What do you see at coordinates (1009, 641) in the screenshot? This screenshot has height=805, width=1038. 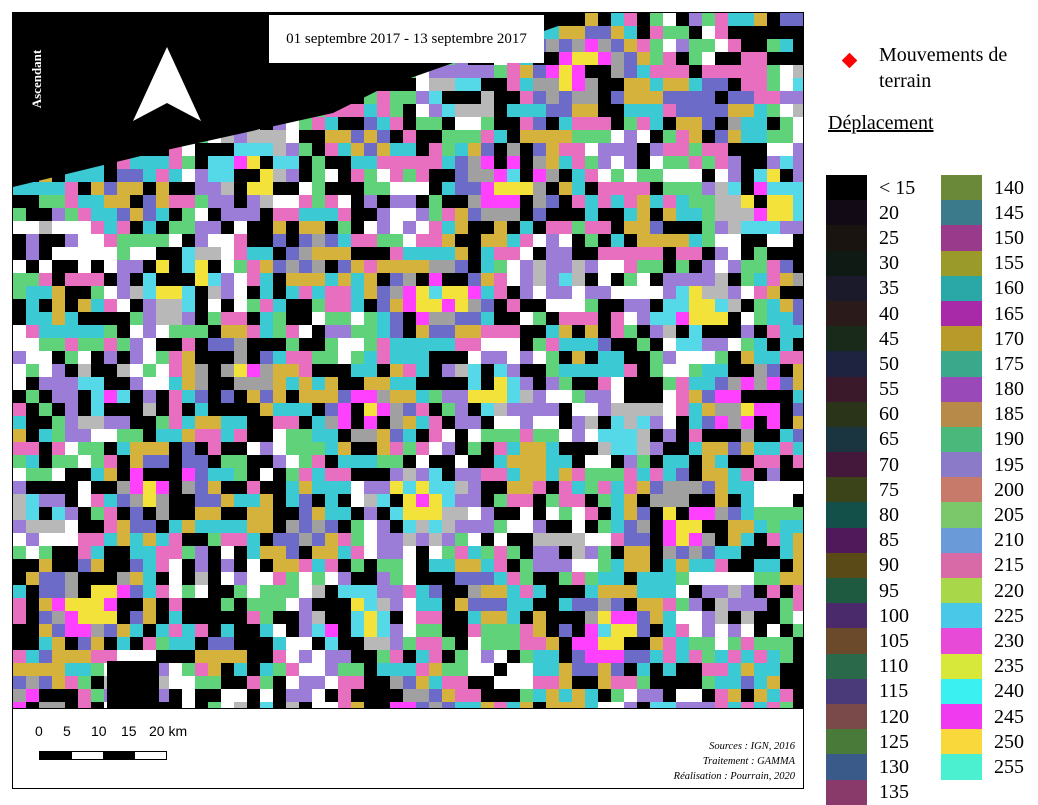 I see `legend-class-label: 230` at bounding box center [1009, 641].